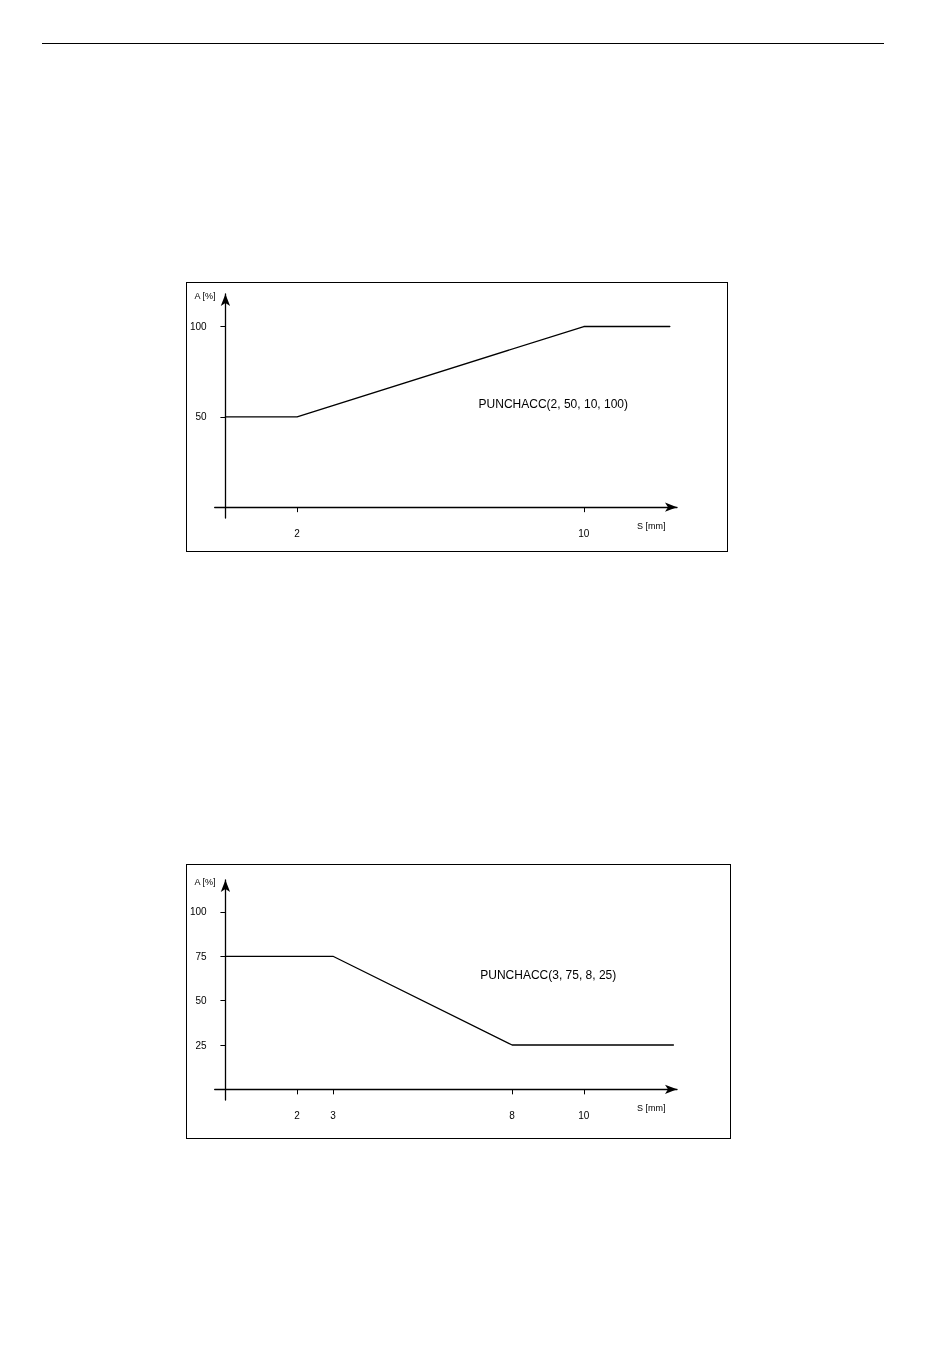  What do you see at coordinates (512, 1115) in the screenshot?
I see `x-tick-label: 8` at bounding box center [512, 1115].